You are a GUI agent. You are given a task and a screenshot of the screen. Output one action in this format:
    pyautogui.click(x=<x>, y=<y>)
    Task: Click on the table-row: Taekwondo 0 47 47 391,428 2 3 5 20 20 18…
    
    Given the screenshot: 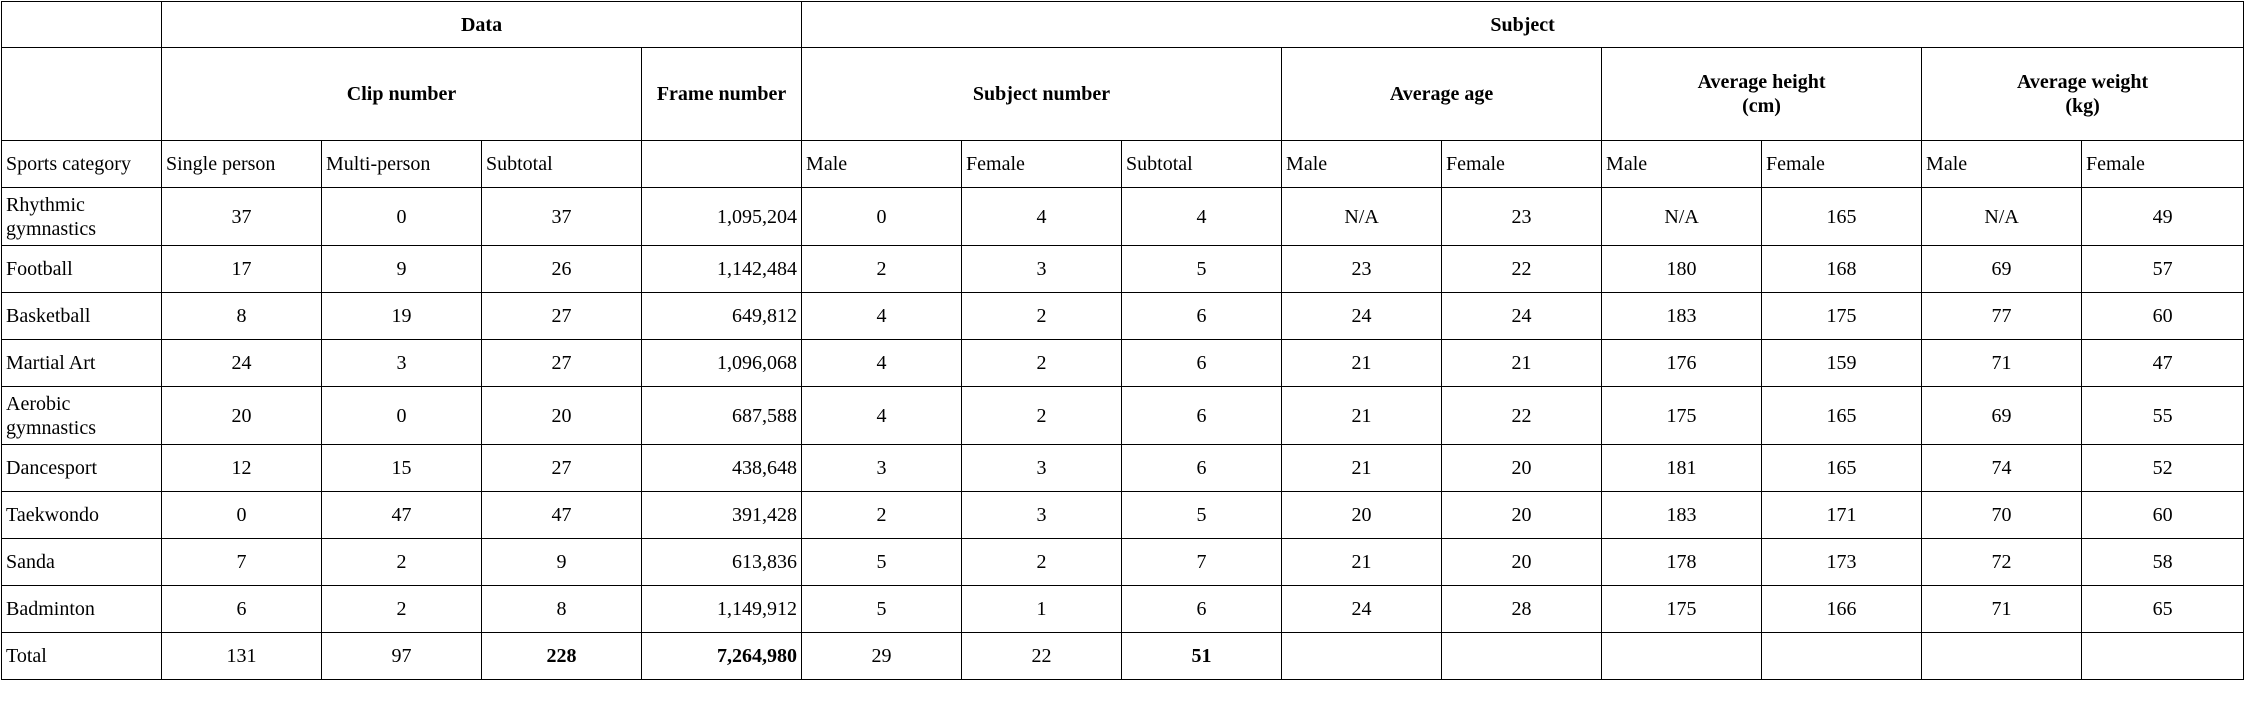 What is the action you would take?
    pyautogui.click(x=1122, y=515)
    